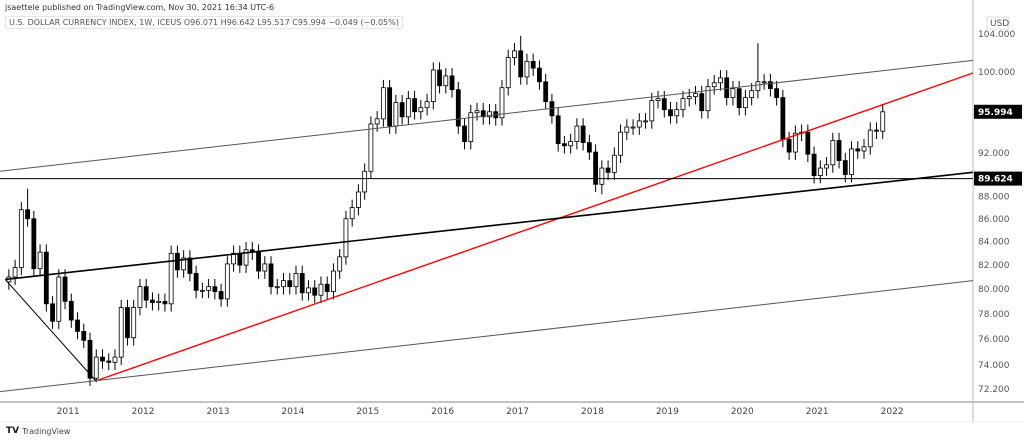 The image size is (1024, 442). I want to click on y-tick-label: 78.000, so click(994, 315).